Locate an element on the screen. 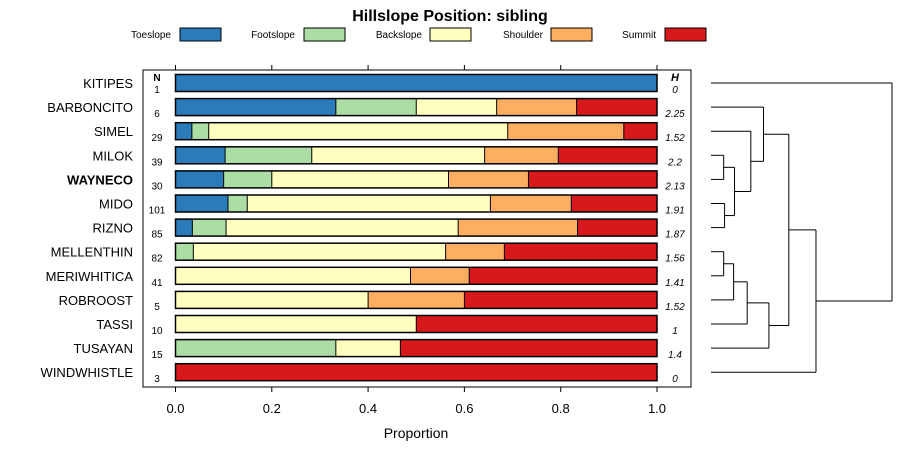  bar-tusayan-backslope is located at coordinates (368, 348).